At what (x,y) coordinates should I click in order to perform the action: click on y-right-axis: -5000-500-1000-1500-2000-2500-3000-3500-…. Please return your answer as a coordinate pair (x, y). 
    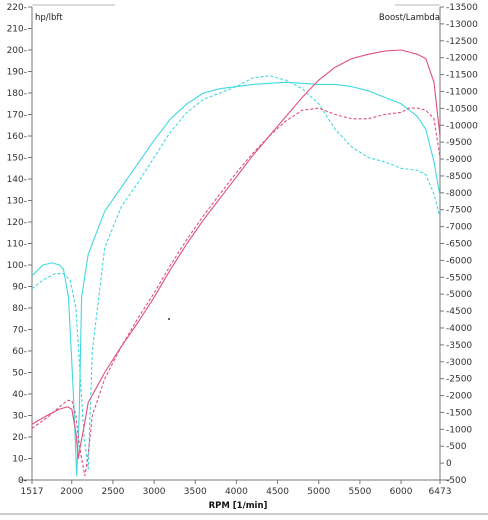
    Looking at the image, I should click on (459, 244).